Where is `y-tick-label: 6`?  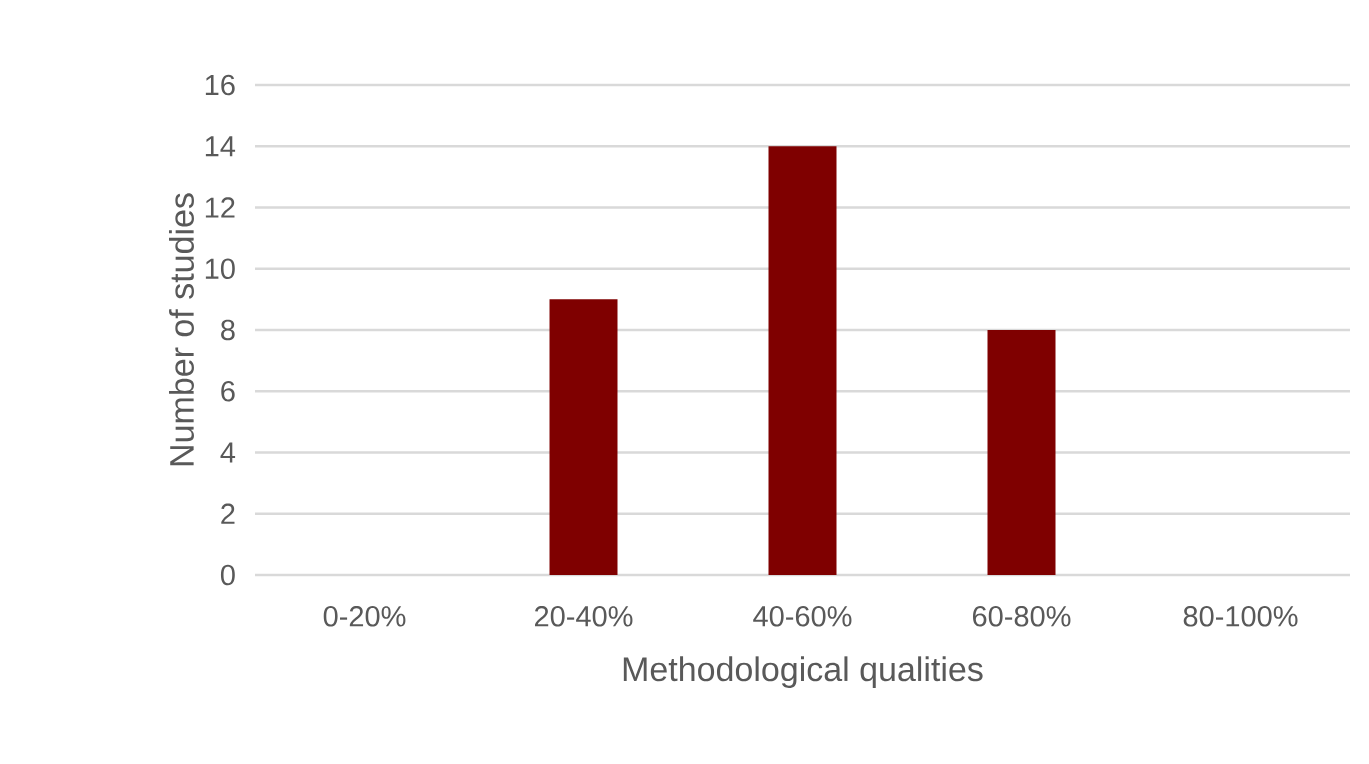
y-tick-label: 6 is located at coordinates (228, 391).